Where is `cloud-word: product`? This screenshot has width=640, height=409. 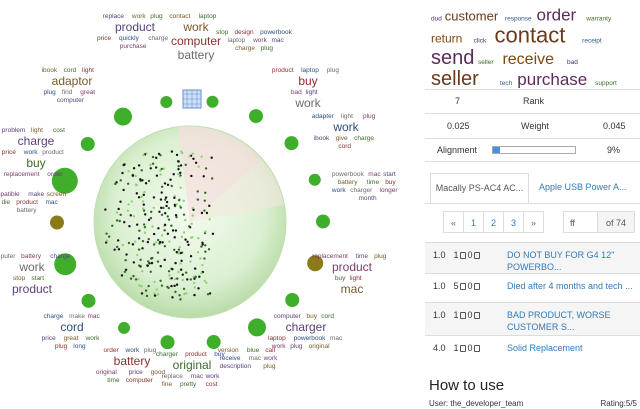
cloud-word: product is located at coordinates (196, 354).